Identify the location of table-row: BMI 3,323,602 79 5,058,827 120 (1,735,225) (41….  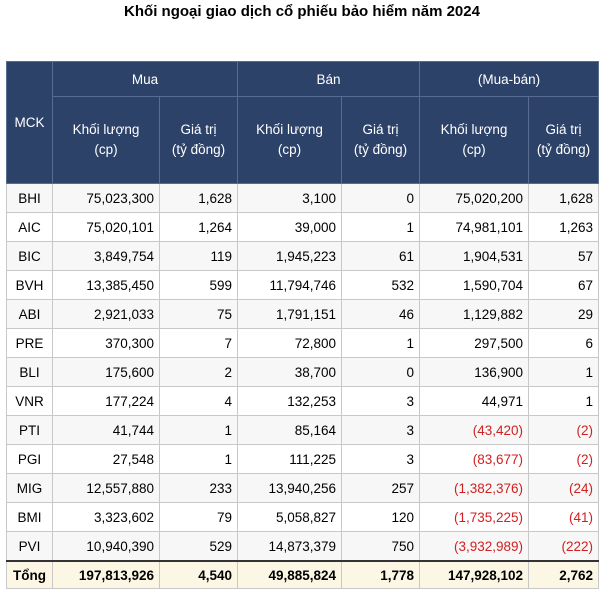
(303, 517).